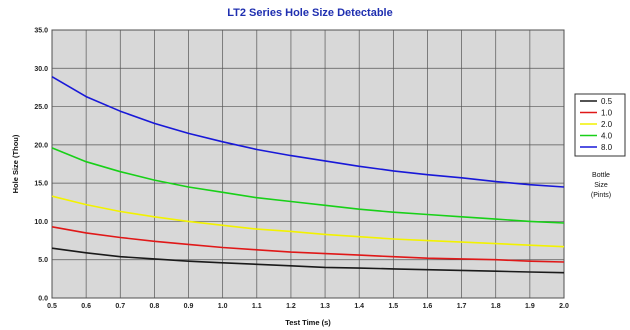 Image resolution: width=630 pixels, height=330 pixels. I want to click on legend-label-8.0: 8.0, so click(607, 147).